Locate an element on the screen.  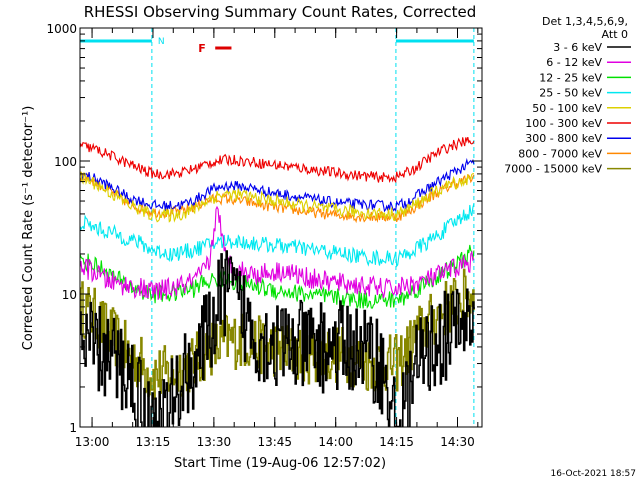
legend-label: 50 - 100 keV is located at coordinates (567, 108).